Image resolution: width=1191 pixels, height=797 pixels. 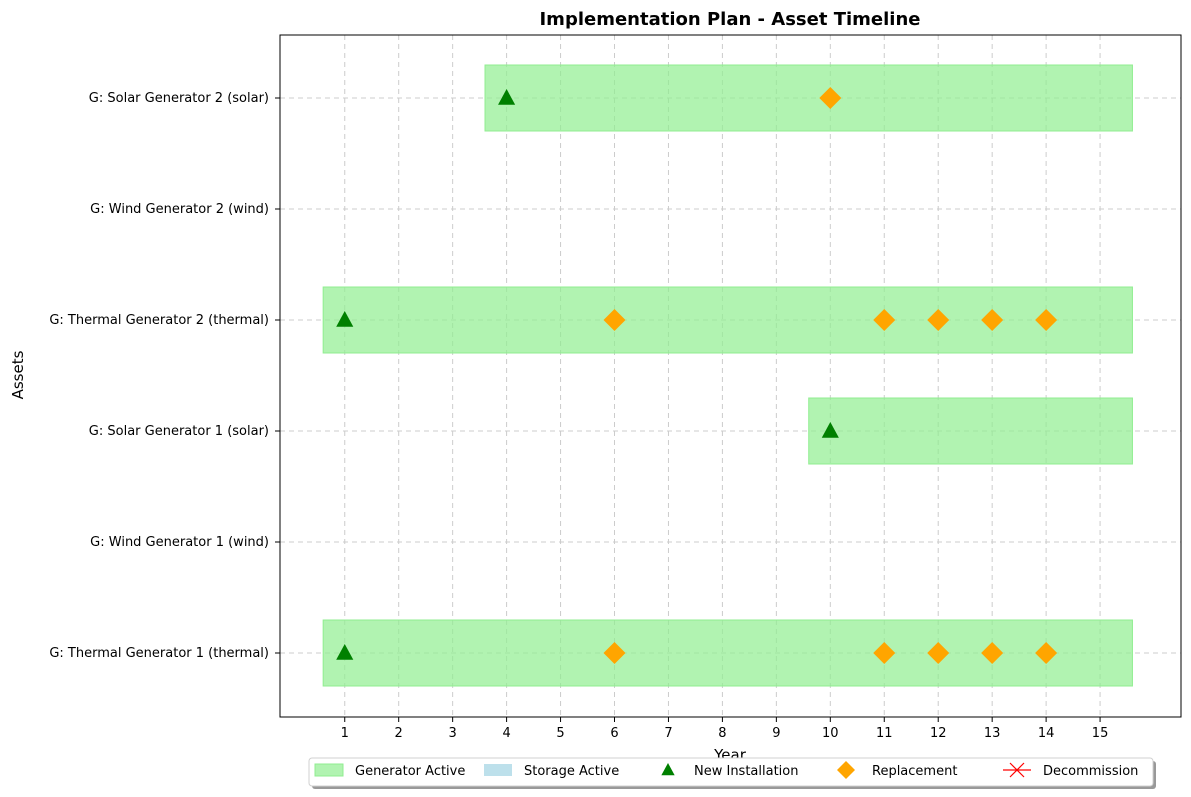 What do you see at coordinates (159, 320) in the screenshot?
I see `y-tick-label: G: Thermal Generator 2 (thermal)` at bounding box center [159, 320].